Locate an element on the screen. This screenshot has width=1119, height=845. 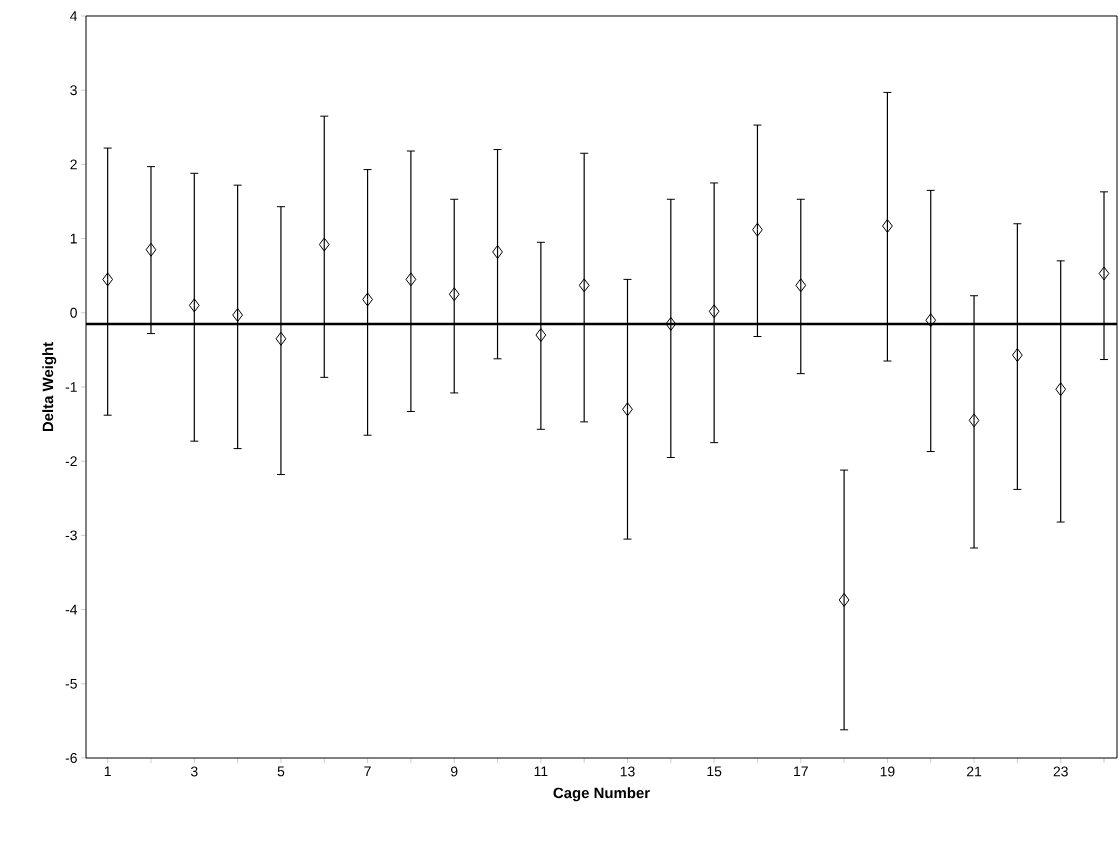
x-tick-label: 5 is located at coordinates (281, 771).